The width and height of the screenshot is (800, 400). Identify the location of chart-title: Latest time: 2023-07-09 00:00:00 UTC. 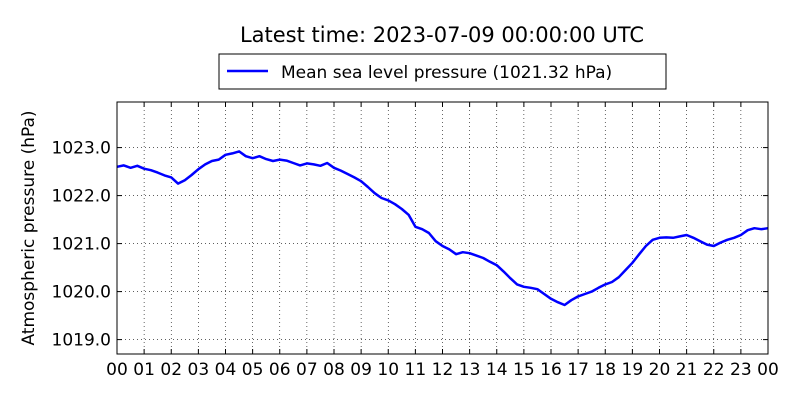
(442, 35).